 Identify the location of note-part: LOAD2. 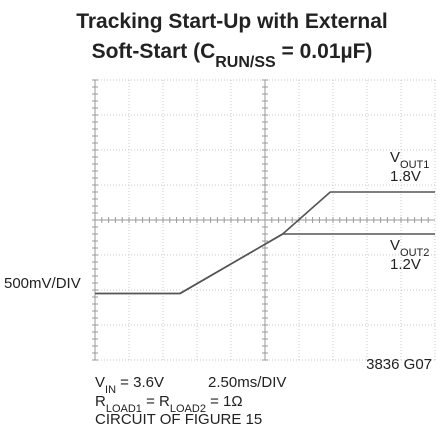
(188, 409).